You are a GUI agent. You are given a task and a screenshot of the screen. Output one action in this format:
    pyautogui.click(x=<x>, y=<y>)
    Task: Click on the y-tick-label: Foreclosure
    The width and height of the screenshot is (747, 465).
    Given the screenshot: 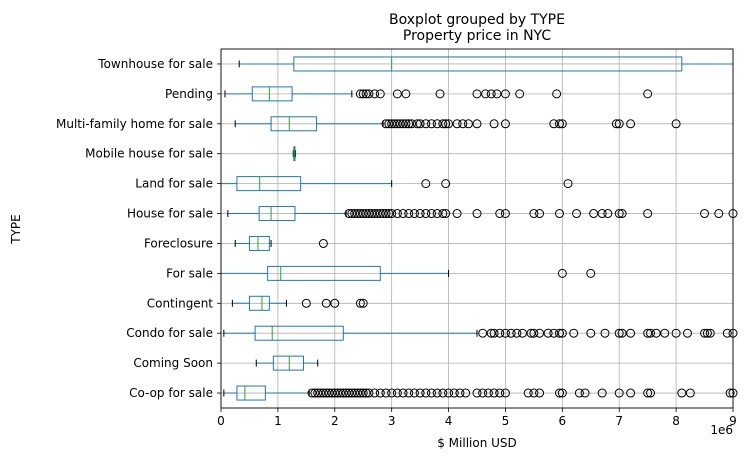 What is the action you would take?
    pyautogui.click(x=178, y=243)
    